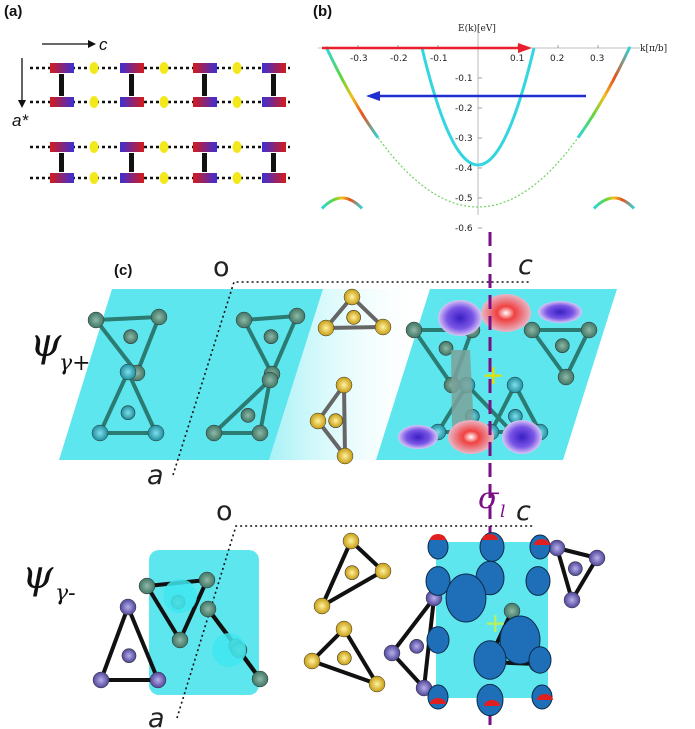 This screenshot has height=729, width=695. What do you see at coordinates (156, 716) in the screenshot?
I see `bottom-a-label: a` at bounding box center [156, 716].